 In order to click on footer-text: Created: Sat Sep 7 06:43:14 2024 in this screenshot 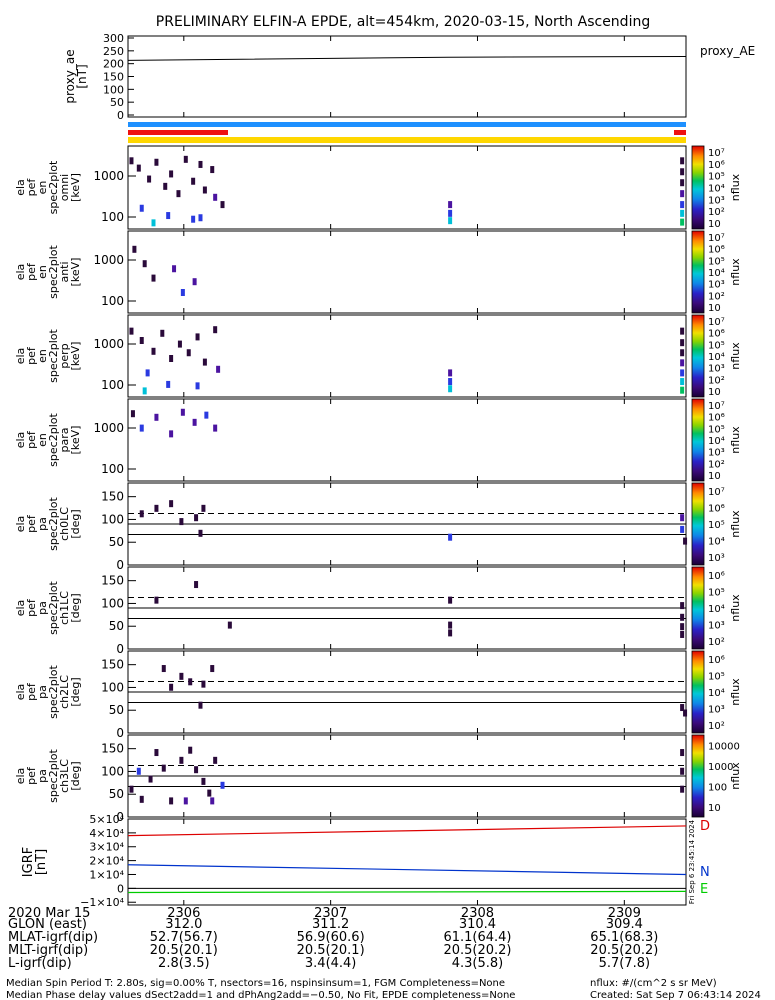, I will do `click(675, 995)`.